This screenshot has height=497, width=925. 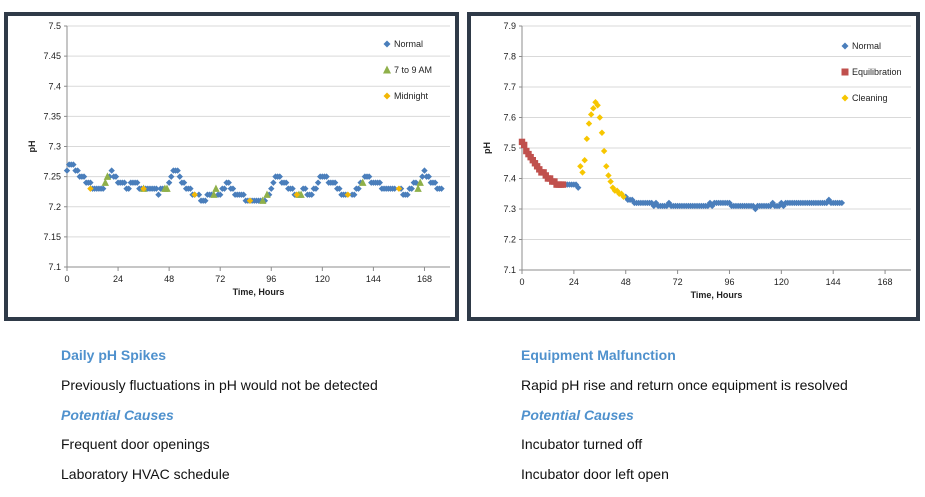 I want to click on daily-legend-marker-7-to-9-am, so click(x=387, y=69).